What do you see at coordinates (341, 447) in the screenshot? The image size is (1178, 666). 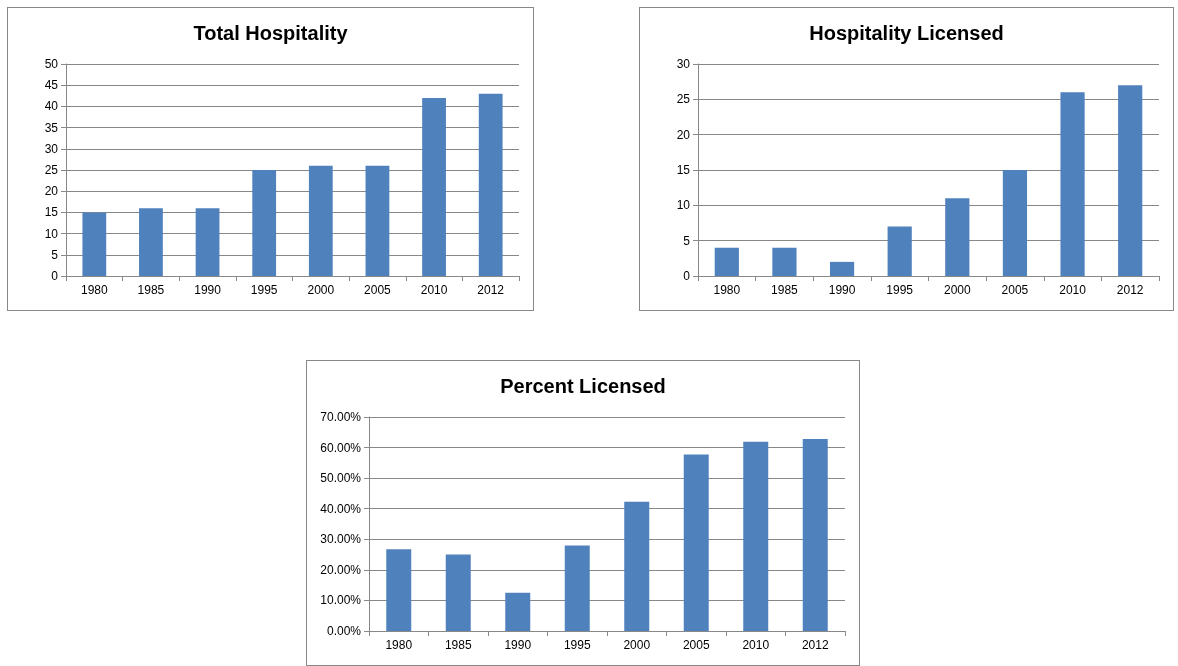 I see `y-tick-label: 60.00%` at bounding box center [341, 447].